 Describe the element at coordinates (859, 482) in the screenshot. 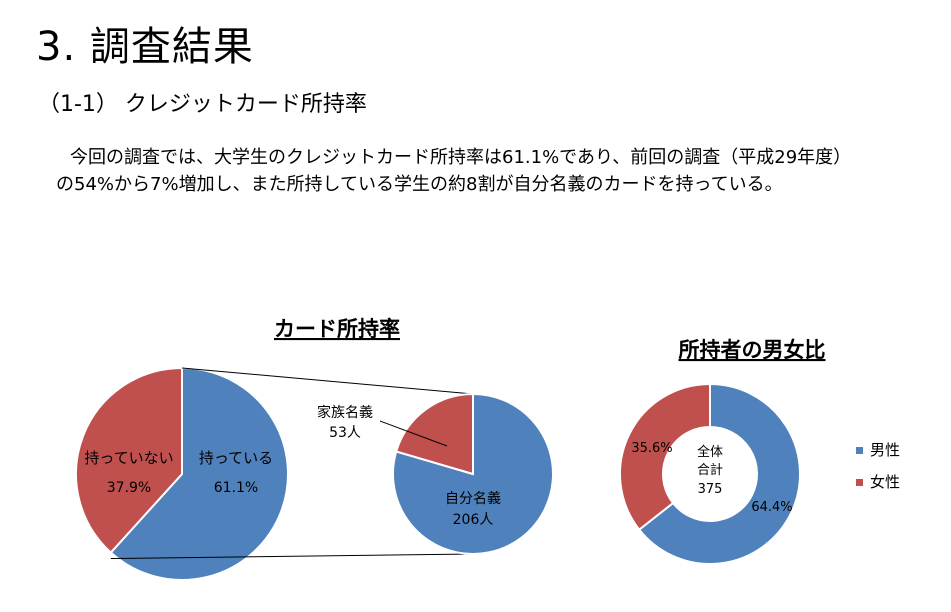

I see `legend-swatch-female` at that location.